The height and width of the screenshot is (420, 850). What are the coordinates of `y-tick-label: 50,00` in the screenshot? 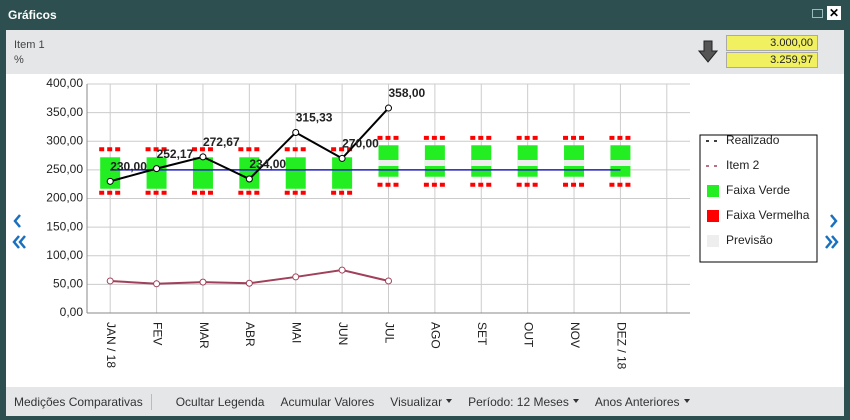 It's located at (68, 284).